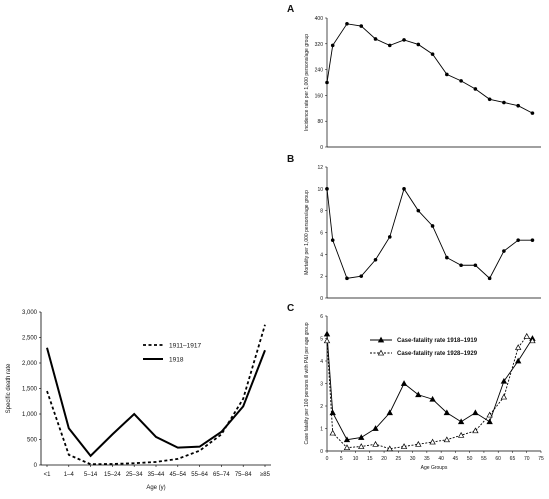 This screenshot has width=549, height=499. Describe the element at coordinates (36, 466) in the screenshot. I see `left-y-tick-label: 0` at that location.